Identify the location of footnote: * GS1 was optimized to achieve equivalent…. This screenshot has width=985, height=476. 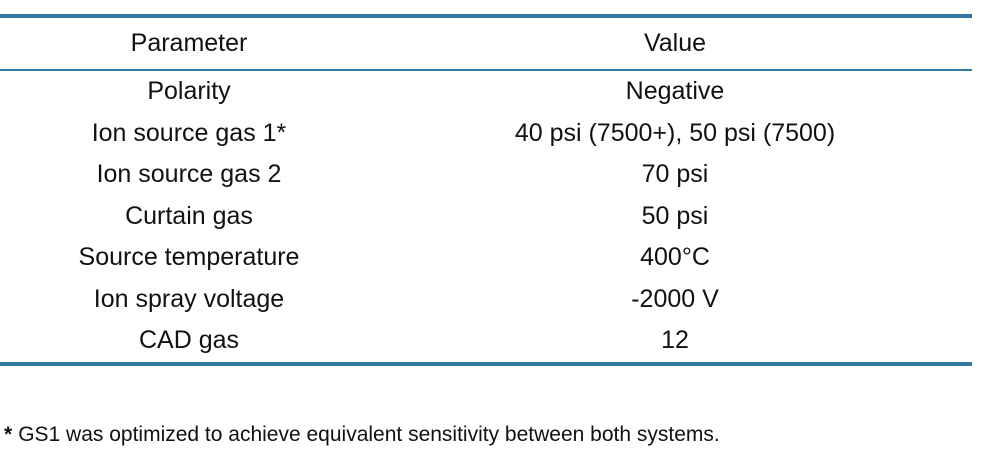
(362, 435).